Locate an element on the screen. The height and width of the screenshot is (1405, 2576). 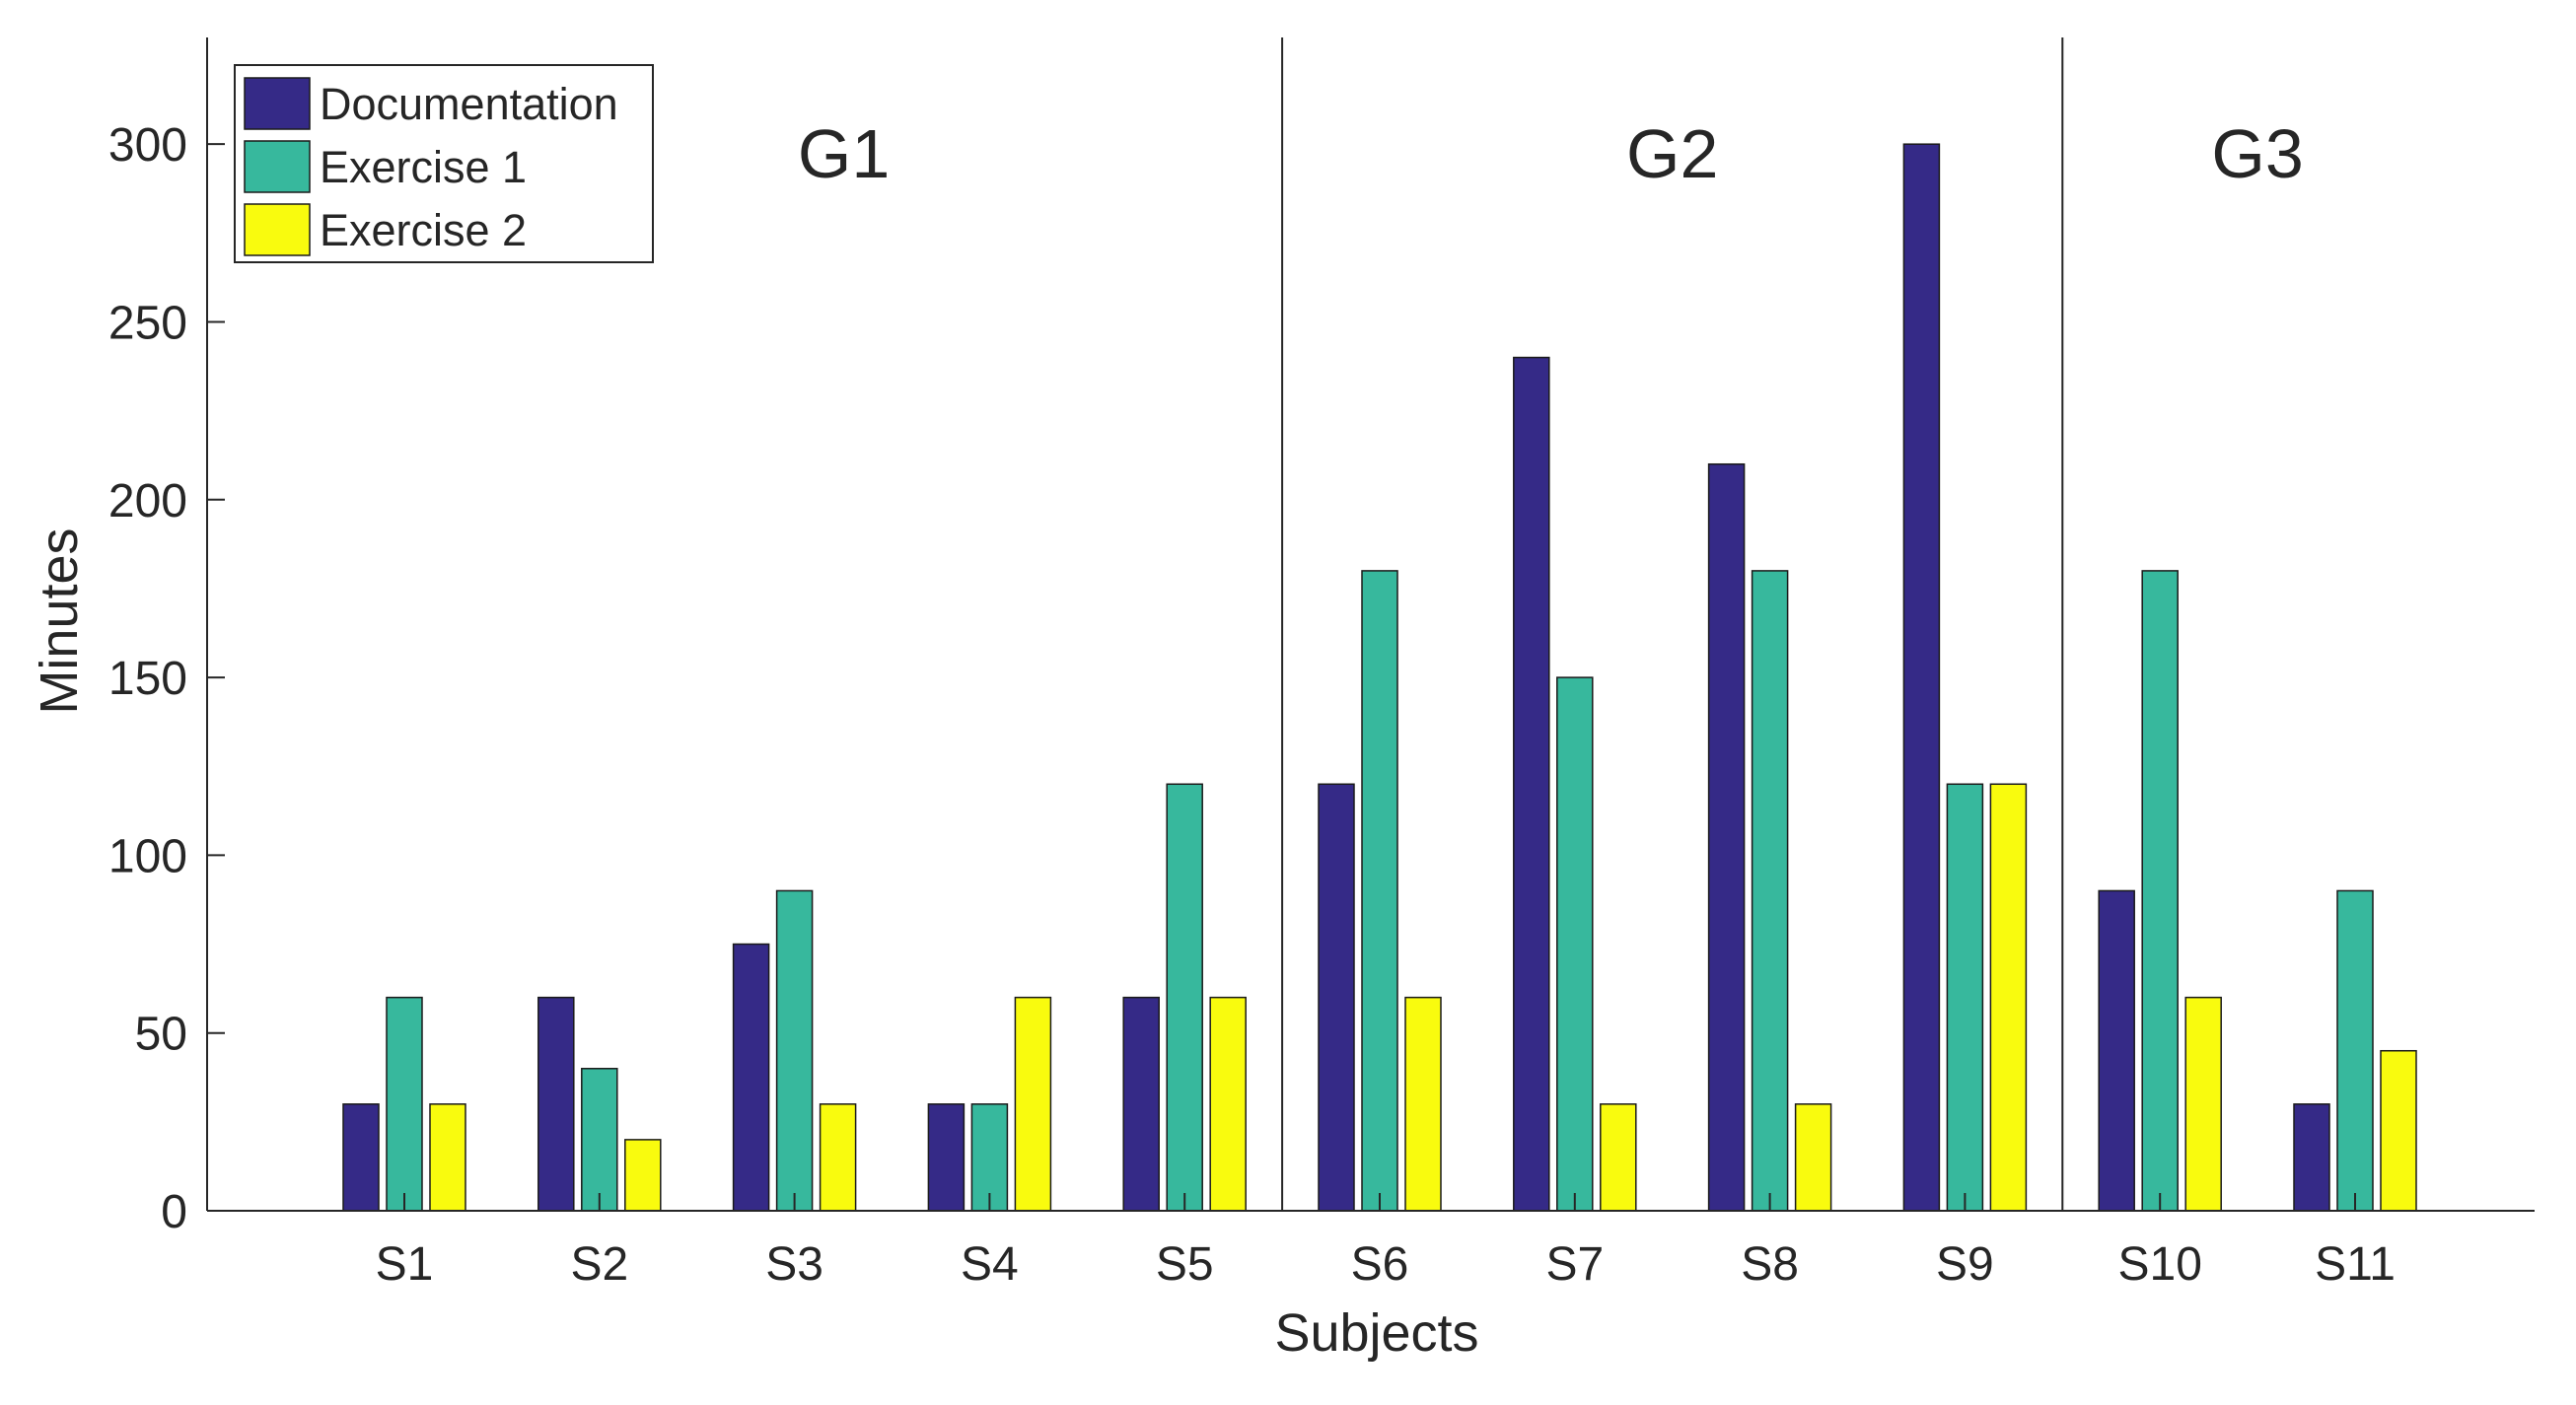
x-tick-label-s8: S8 is located at coordinates (1770, 1264).